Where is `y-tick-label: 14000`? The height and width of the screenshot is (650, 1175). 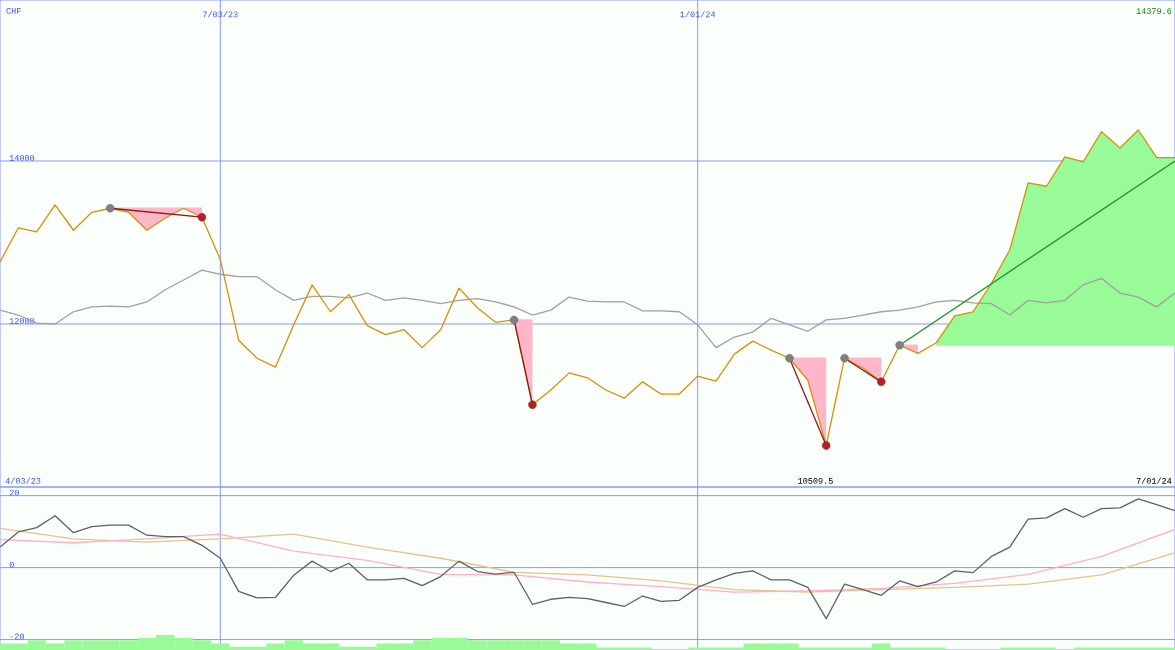
y-tick-label: 14000 is located at coordinates (22, 158).